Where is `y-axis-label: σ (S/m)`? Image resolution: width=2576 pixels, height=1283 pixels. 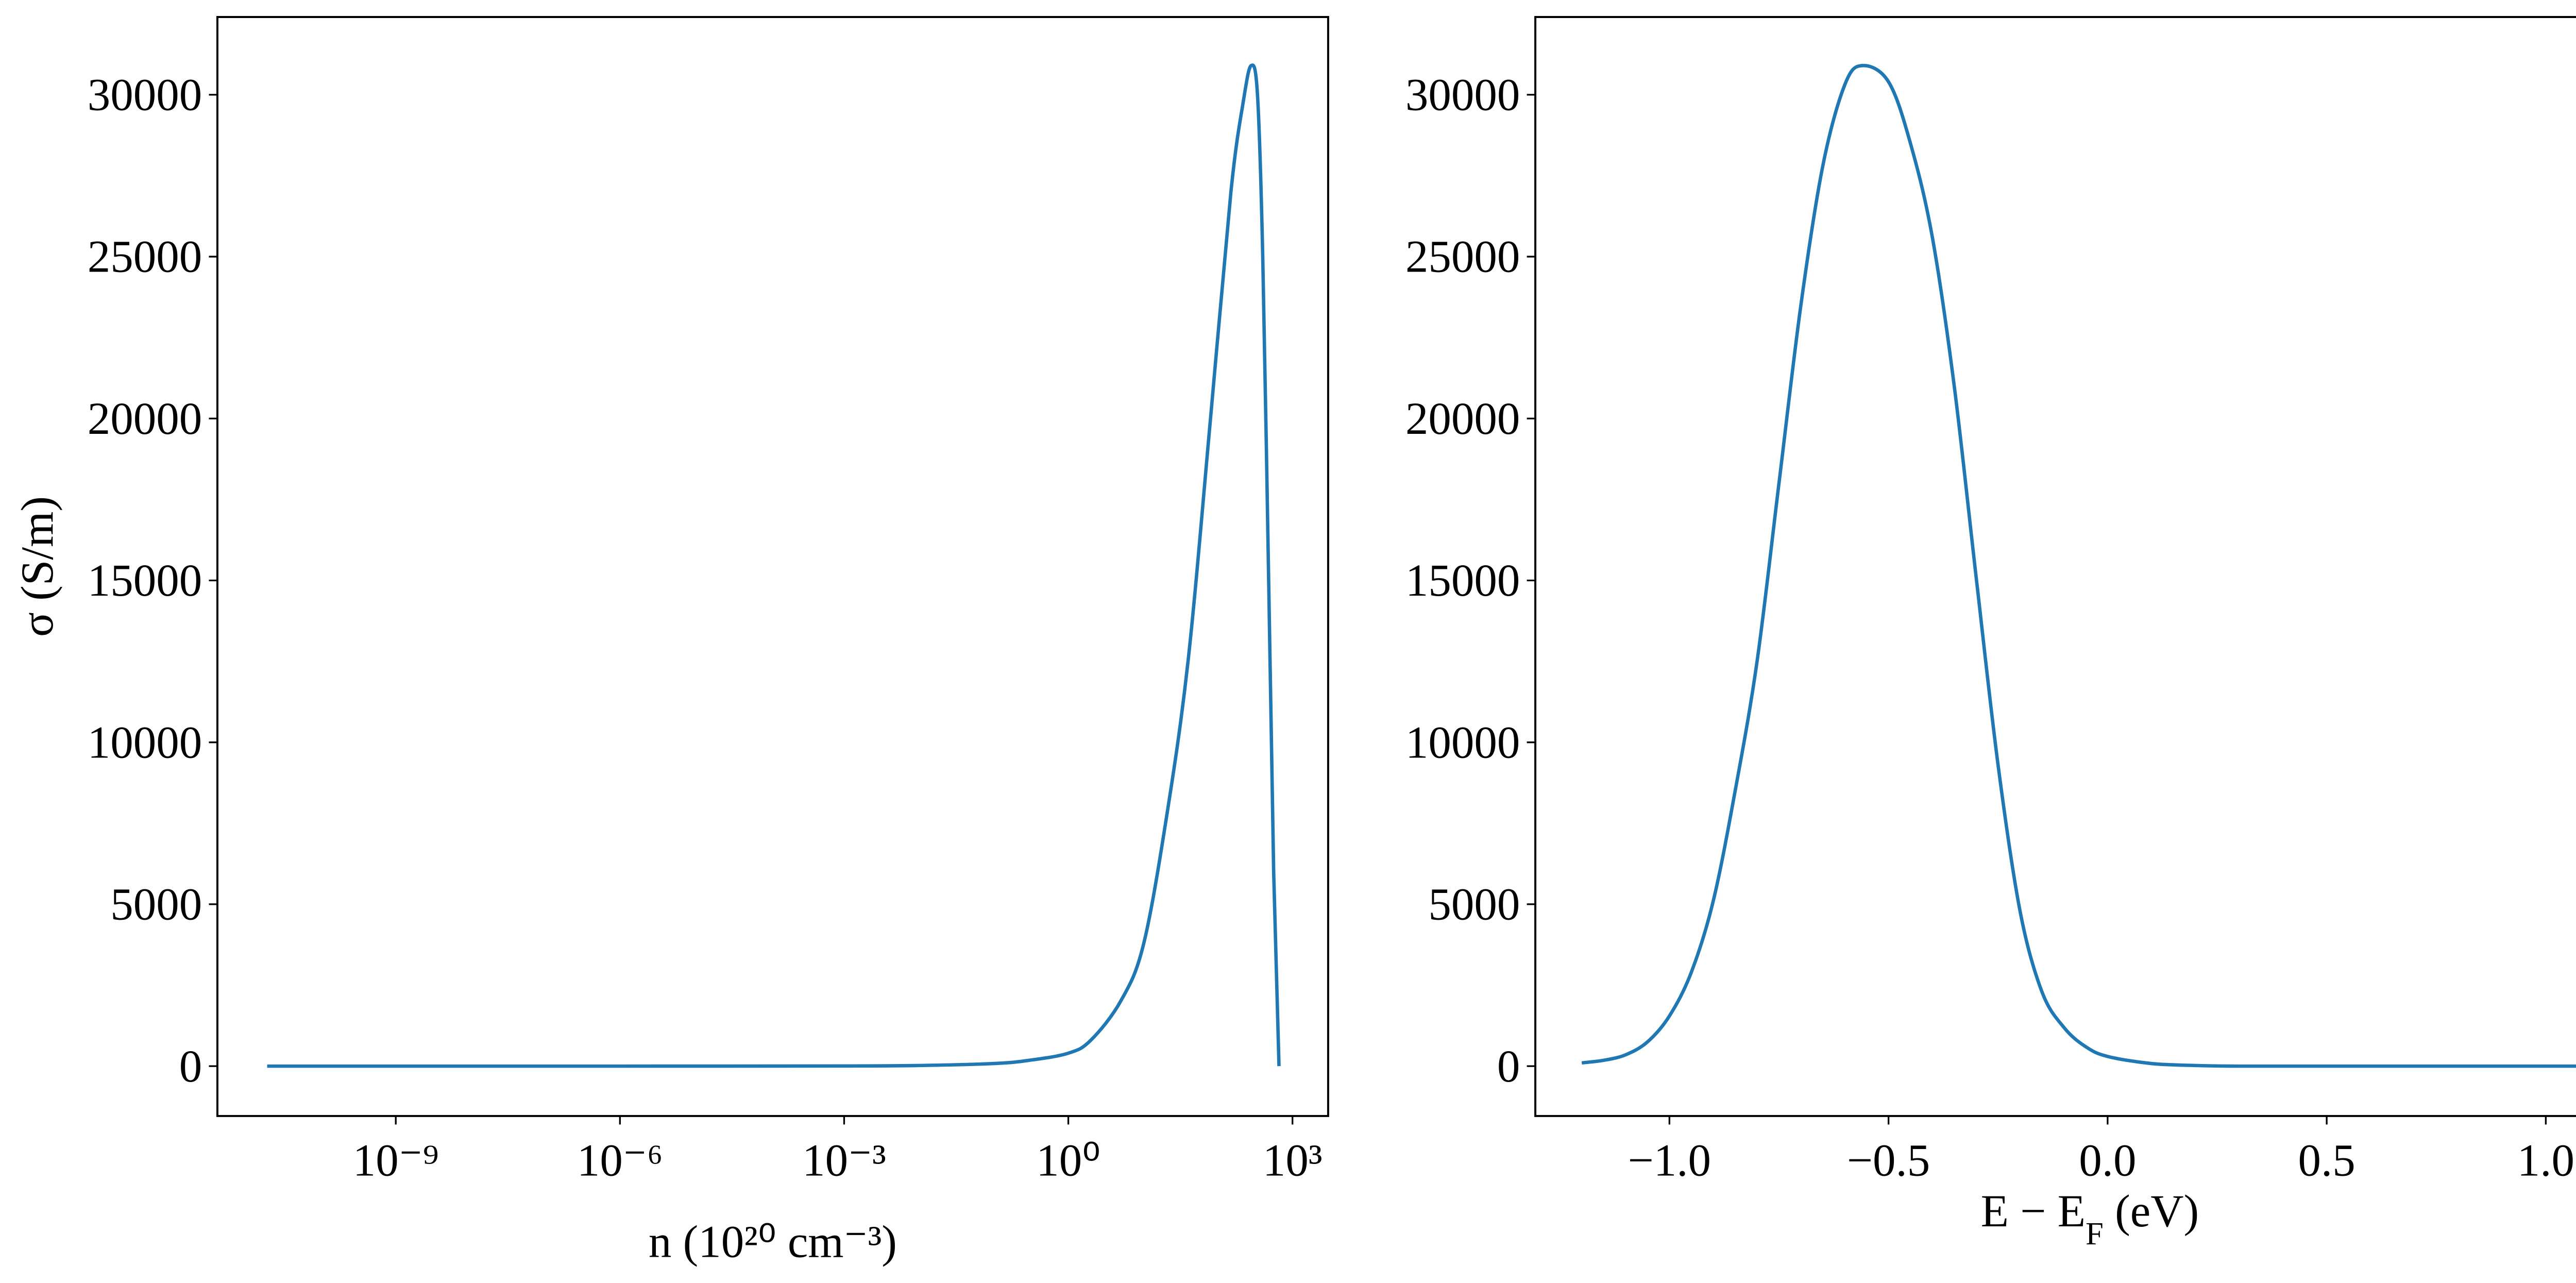
y-axis-label: σ (S/m) is located at coordinates (37, 566).